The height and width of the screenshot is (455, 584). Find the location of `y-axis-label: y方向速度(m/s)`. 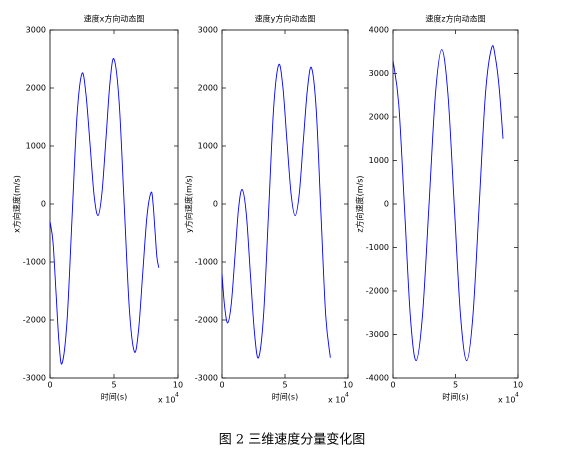

y-axis-label: y方向速度(m/s) is located at coordinates (189, 204).